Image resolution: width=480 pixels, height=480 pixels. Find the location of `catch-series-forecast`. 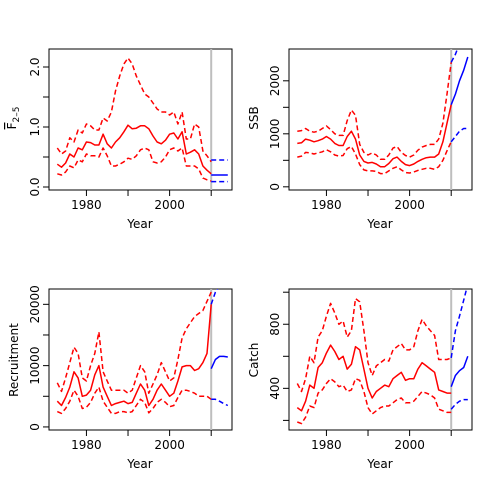

catch-series-forecast is located at coordinates (459, 371).